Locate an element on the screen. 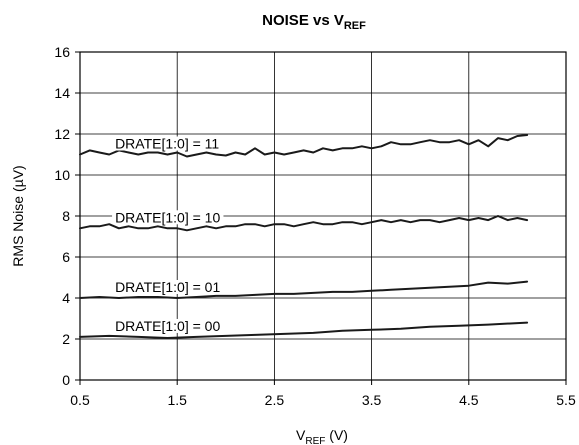 This screenshot has width=579, height=445. y-tick-label: 12 is located at coordinates (62, 134).